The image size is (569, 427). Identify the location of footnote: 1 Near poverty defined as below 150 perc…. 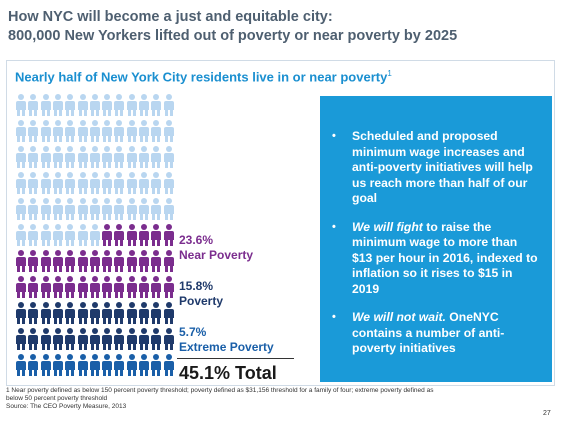
(266, 399).